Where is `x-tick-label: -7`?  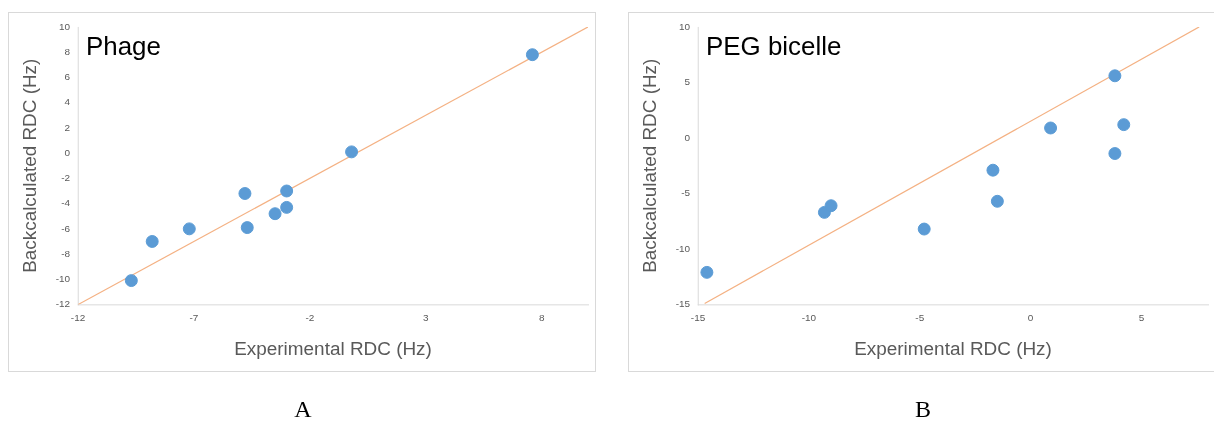
x-tick-label: -7 is located at coordinates (194, 318).